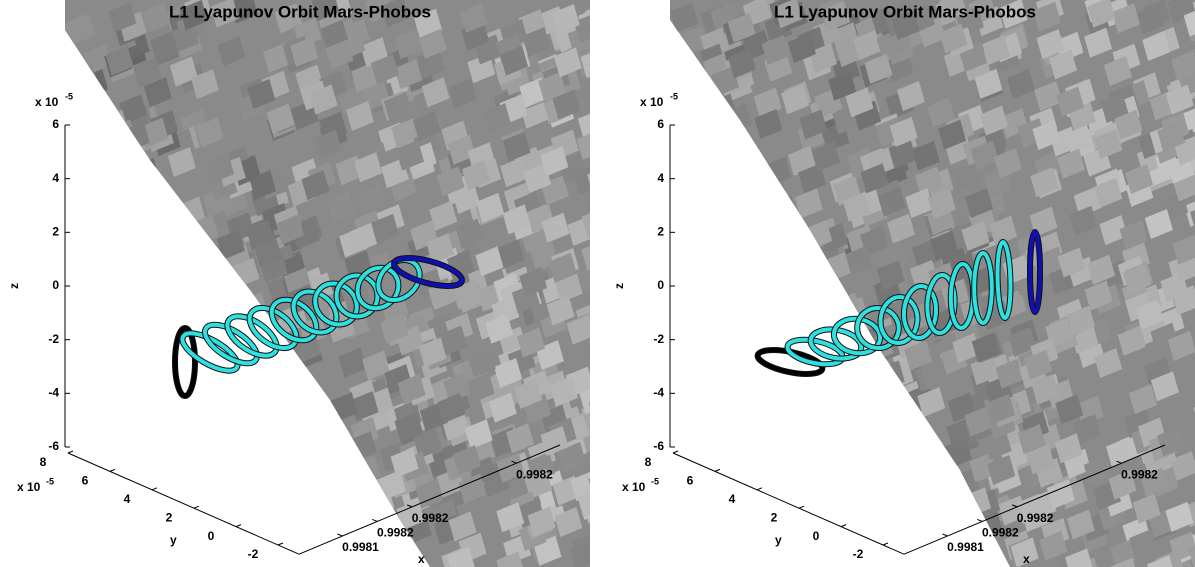 The image size is (1195, 567). Describe the element at coordinates (1000, 533) in the screenshot. I see `x-tick-label: 0.9982` at that location.